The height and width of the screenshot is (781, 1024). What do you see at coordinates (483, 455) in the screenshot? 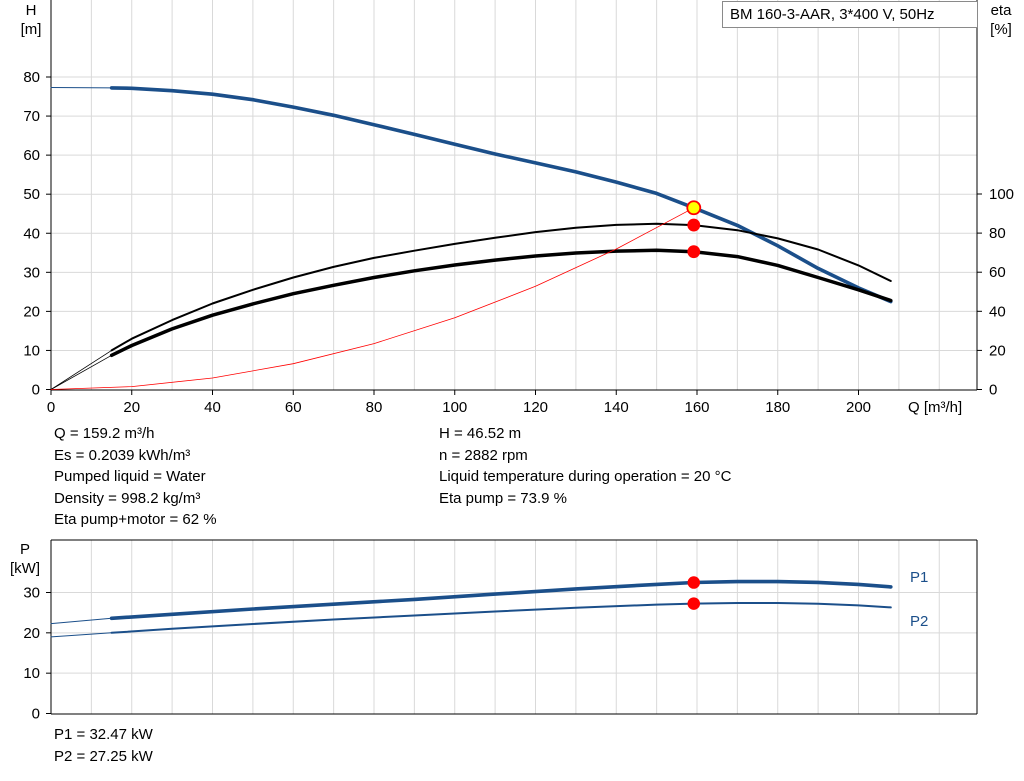
I see `info-speed: n = 2882 rpm` at bounding box center [483, 455].